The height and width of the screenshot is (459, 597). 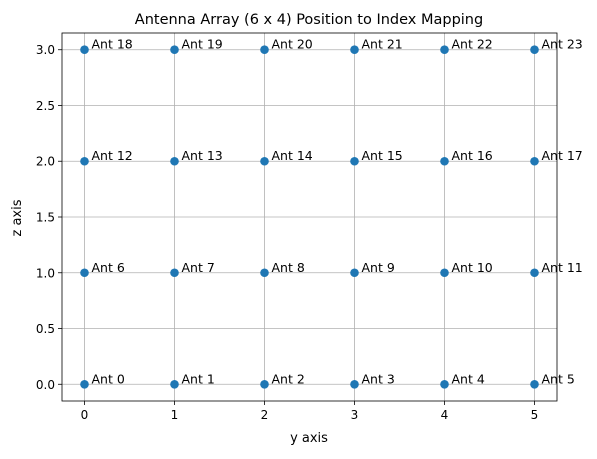 I want to click on x-tick-label: 1, so click(x=175, y=415).